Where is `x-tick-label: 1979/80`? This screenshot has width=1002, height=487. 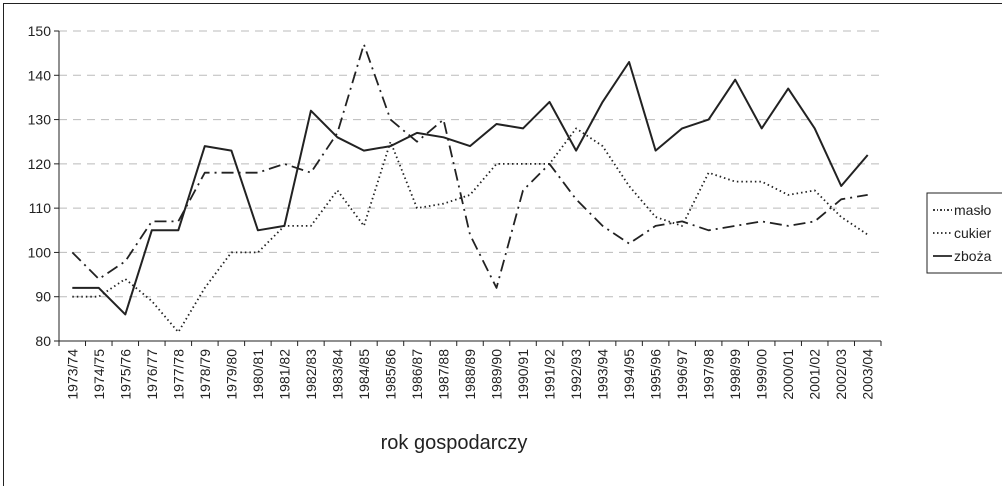 x-tick-label: 1979/80 is located at coordinates (231, 374).